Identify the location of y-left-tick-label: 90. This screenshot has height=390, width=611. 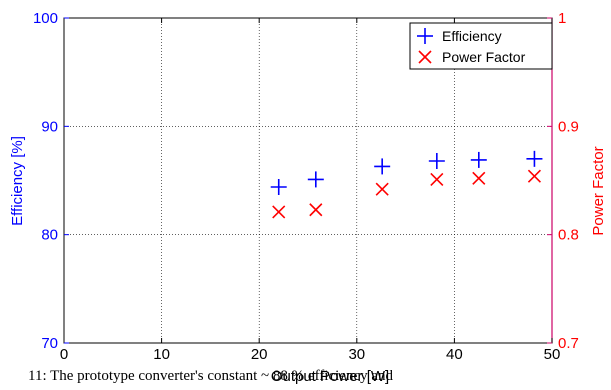
(49, 126).